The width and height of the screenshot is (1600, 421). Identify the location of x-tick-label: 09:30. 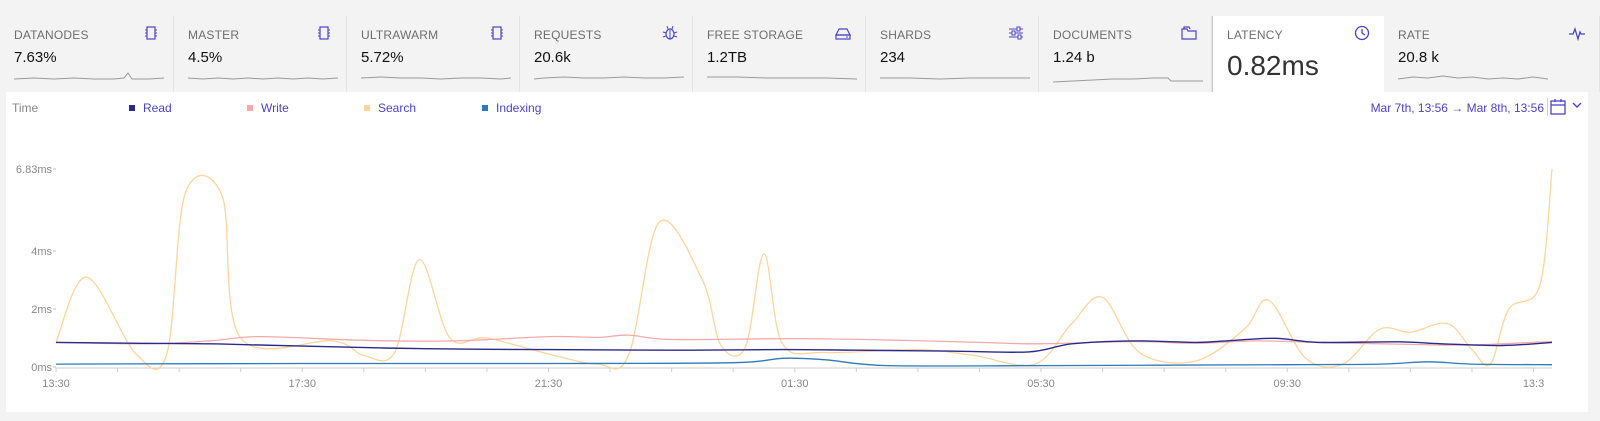
(1288, 384).